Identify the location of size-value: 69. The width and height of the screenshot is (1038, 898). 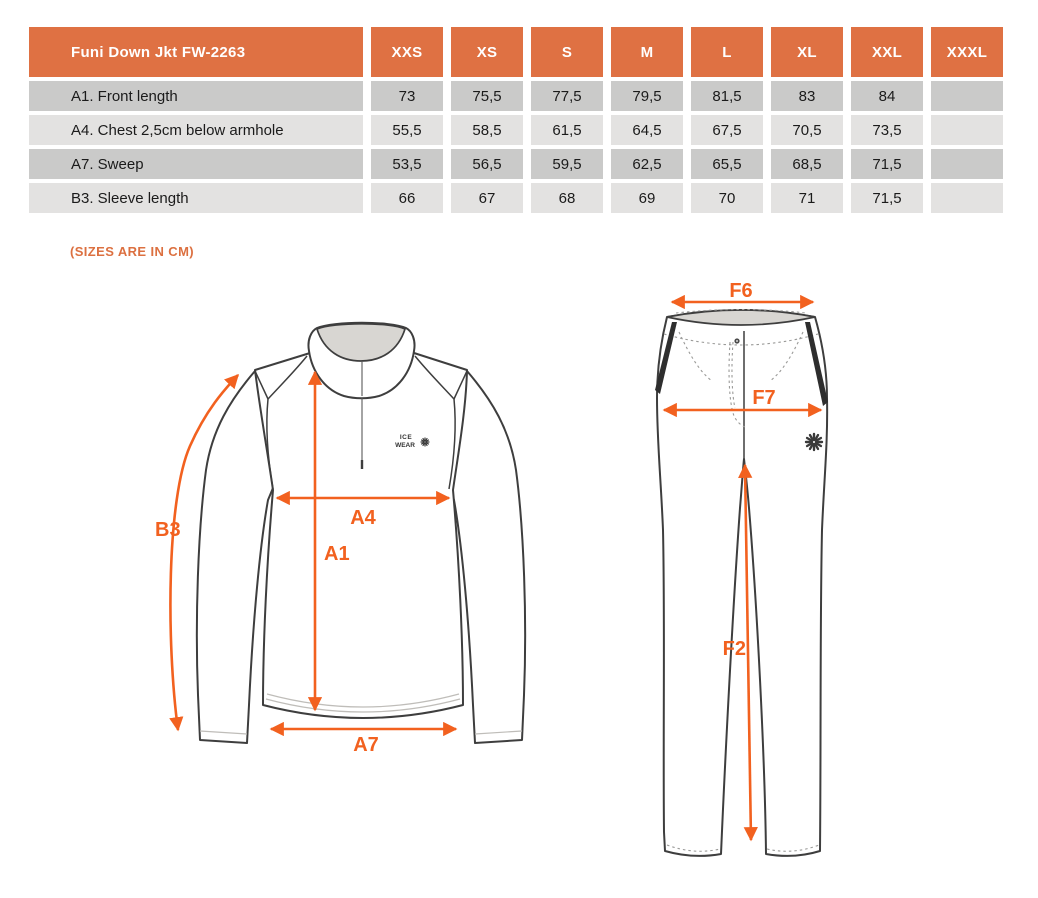
(647, 198).